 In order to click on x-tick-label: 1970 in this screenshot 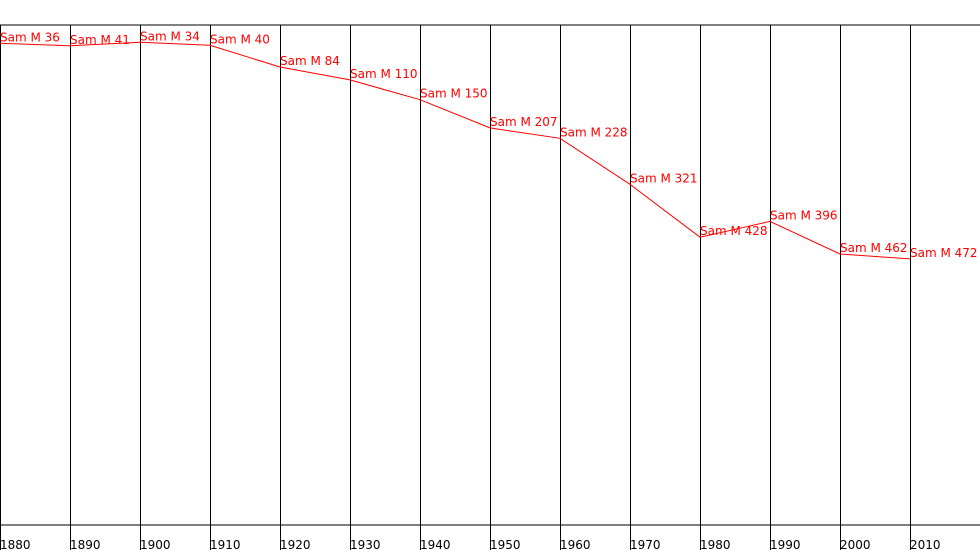, I will do `click(645, 544)`.